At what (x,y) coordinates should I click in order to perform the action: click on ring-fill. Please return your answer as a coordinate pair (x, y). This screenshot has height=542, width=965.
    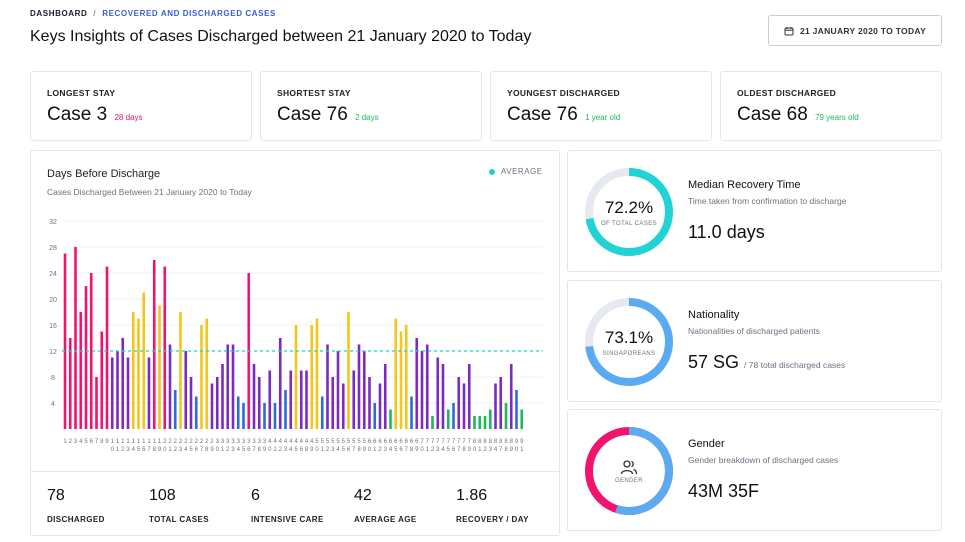
    Looking at the image, I should click on (629, 342).